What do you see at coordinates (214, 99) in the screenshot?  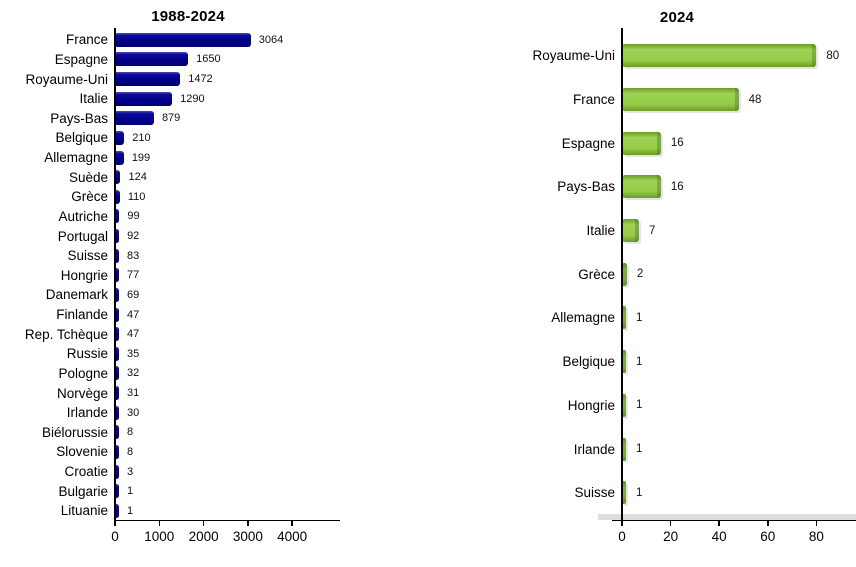 I see `bar-row: Italie 1290` at bounding box center [214, 99].